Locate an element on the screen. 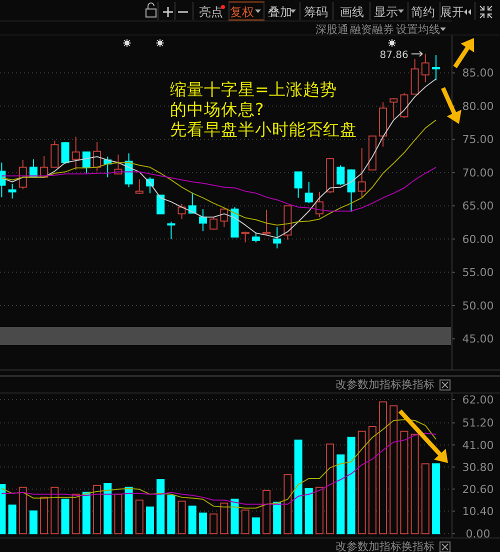 The height and width of the screenshot is (552, 500). y-tick-label: 51.20 is located at coordinates (478, 423).